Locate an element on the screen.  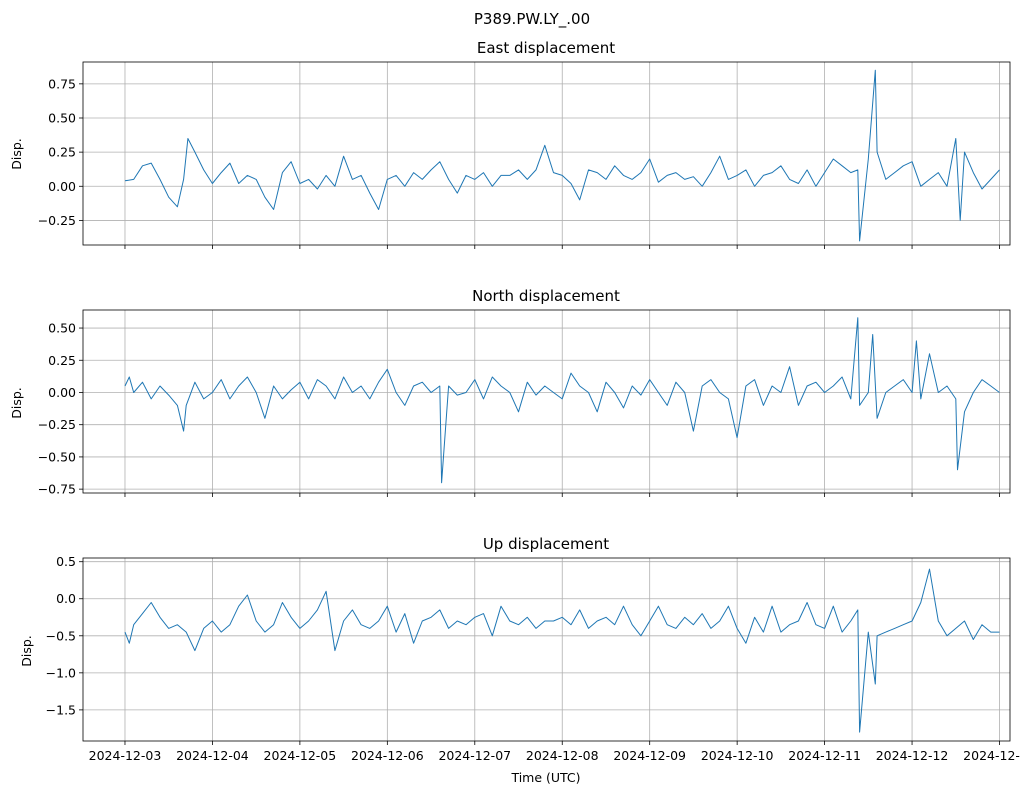
east-y-tick-label: −0.25 is located at coordinates (57, 220).